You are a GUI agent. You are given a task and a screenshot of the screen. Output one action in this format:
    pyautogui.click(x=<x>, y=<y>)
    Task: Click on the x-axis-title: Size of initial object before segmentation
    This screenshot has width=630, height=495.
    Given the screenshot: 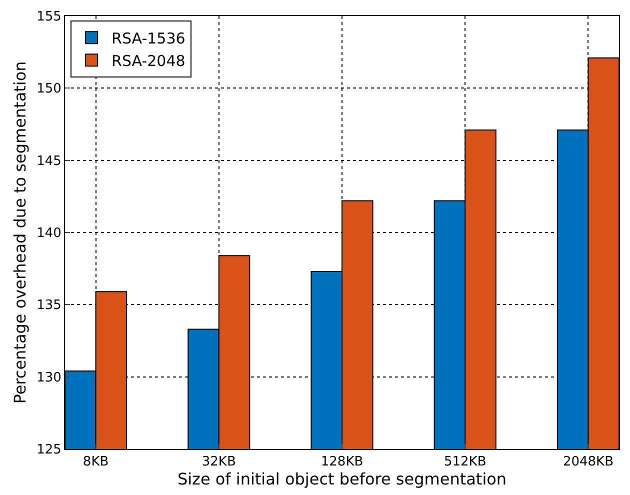 What is the action you would take?
    pyautogui.click(x=342, y=479)
    